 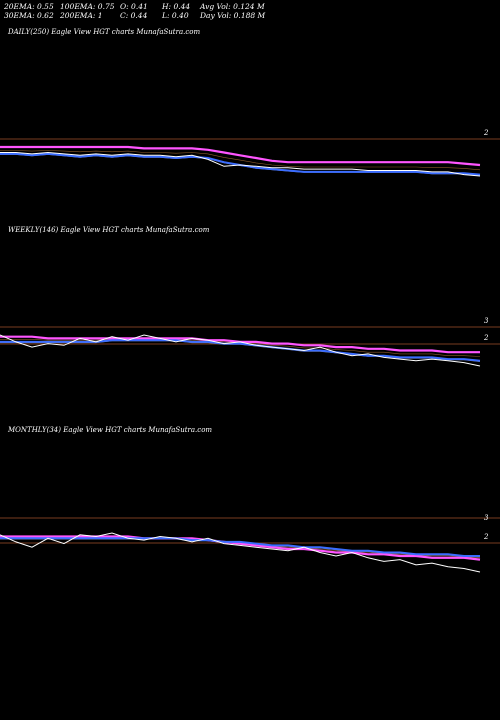 I want to click on daily-slow-ema-line, so click(x=240, y=156).